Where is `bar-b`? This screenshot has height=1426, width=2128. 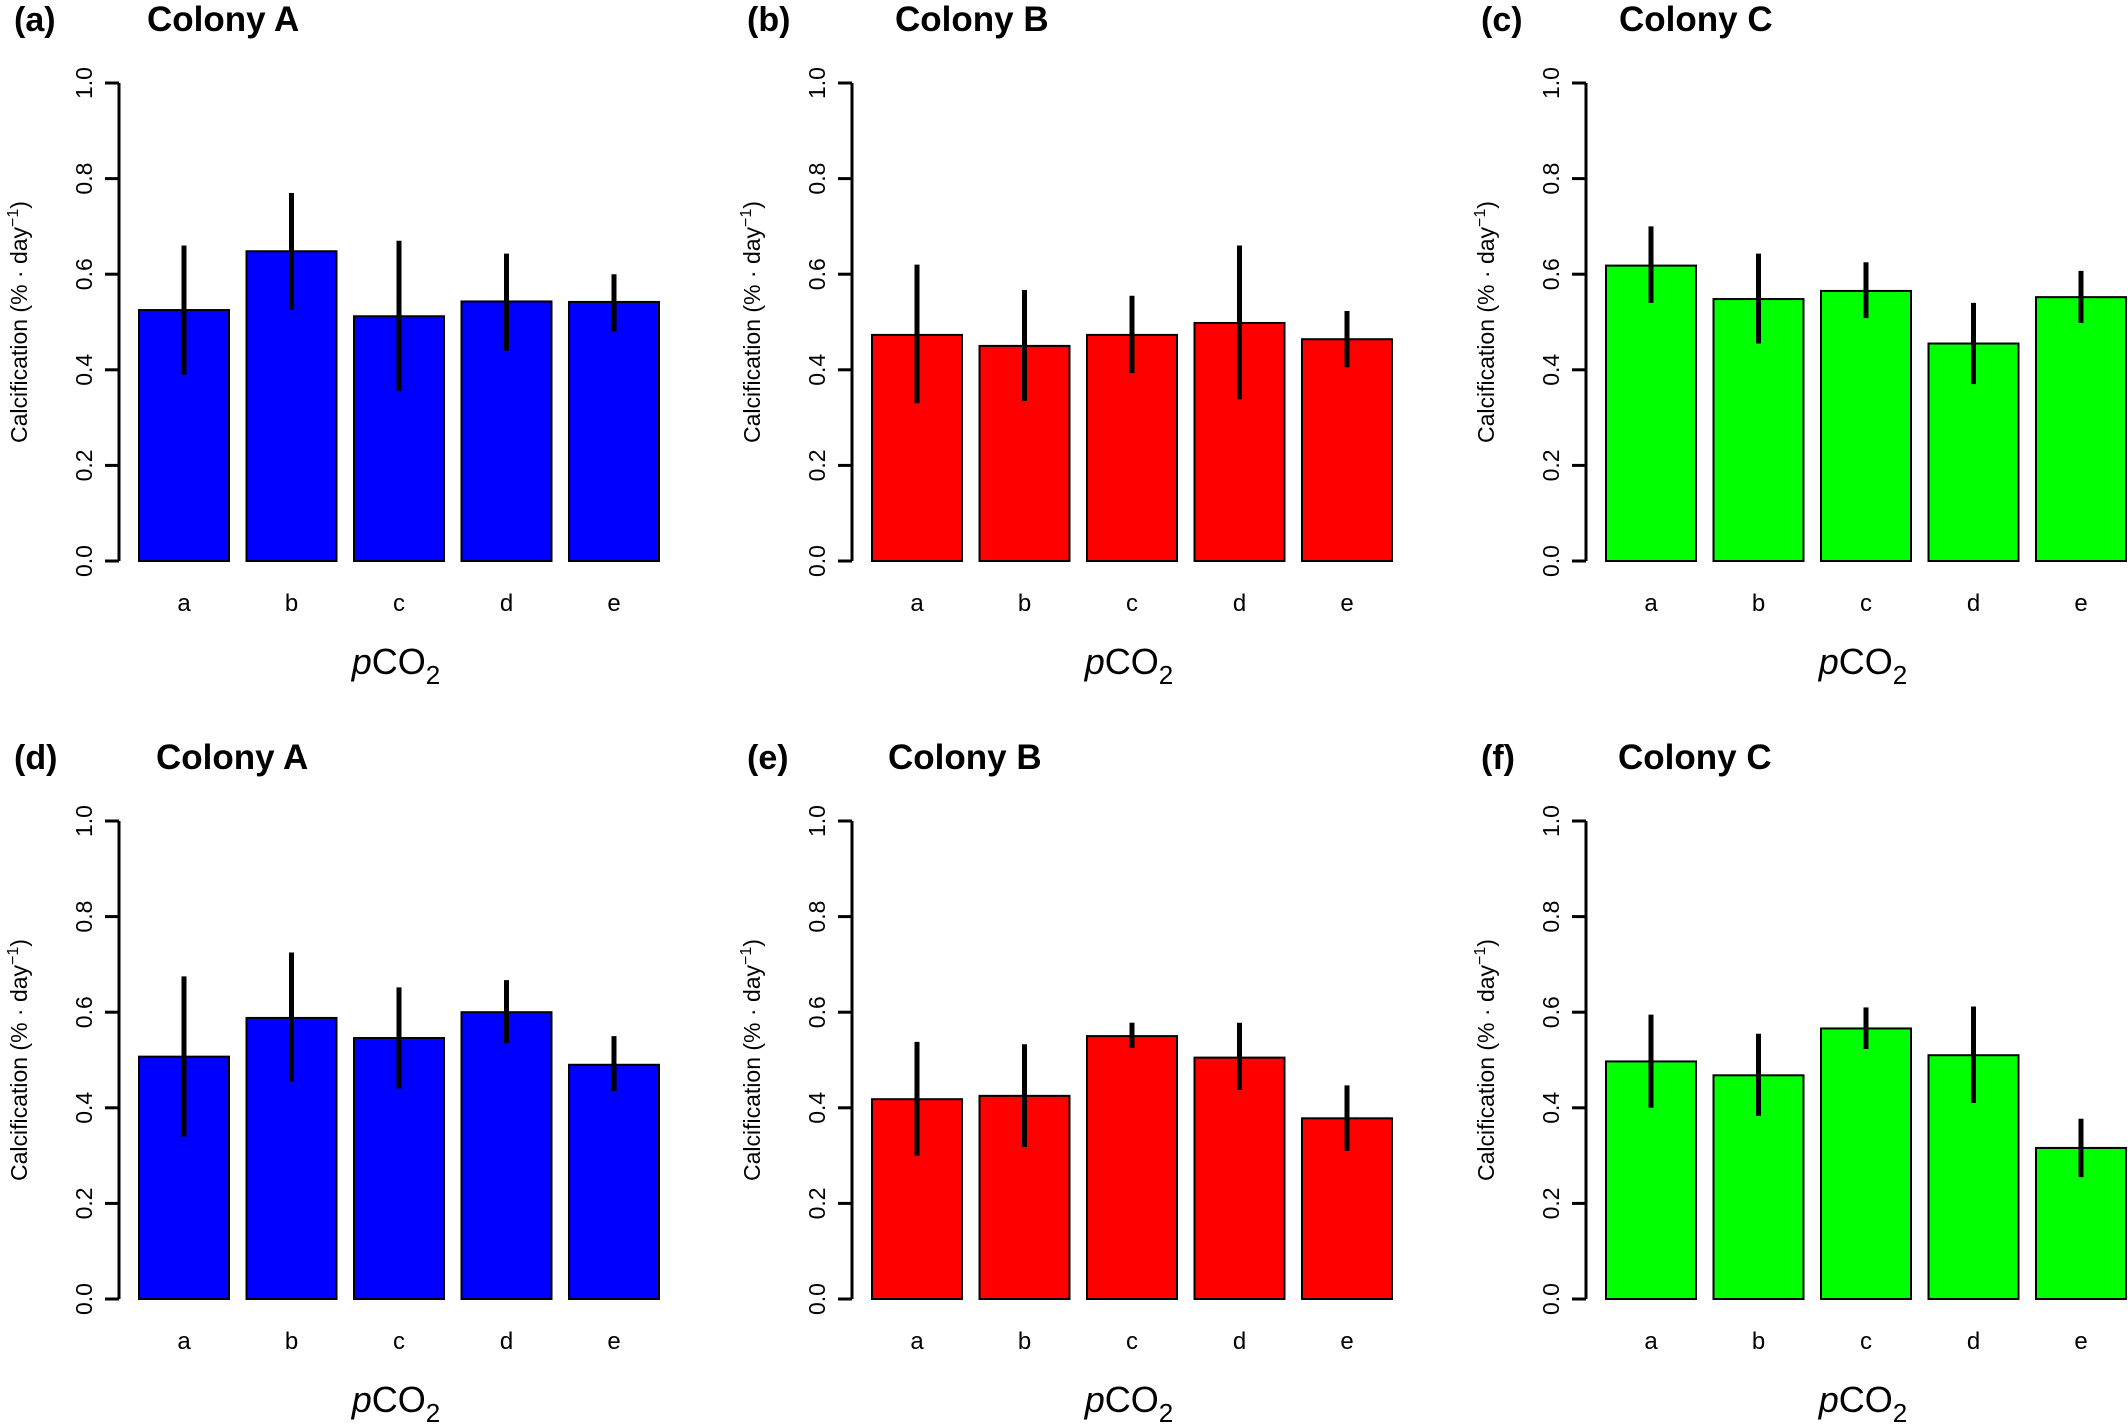 bar-b is located at coordinates (1758, 1187).